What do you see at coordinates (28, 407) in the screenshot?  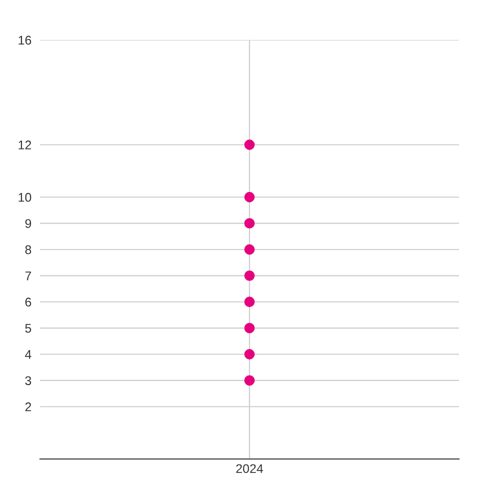 I see `y-tick-label: 2` at bounding box center [28, 407].